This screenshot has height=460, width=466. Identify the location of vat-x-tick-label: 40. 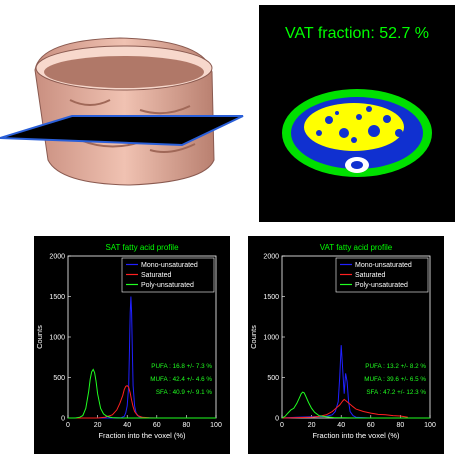
(341, 425).